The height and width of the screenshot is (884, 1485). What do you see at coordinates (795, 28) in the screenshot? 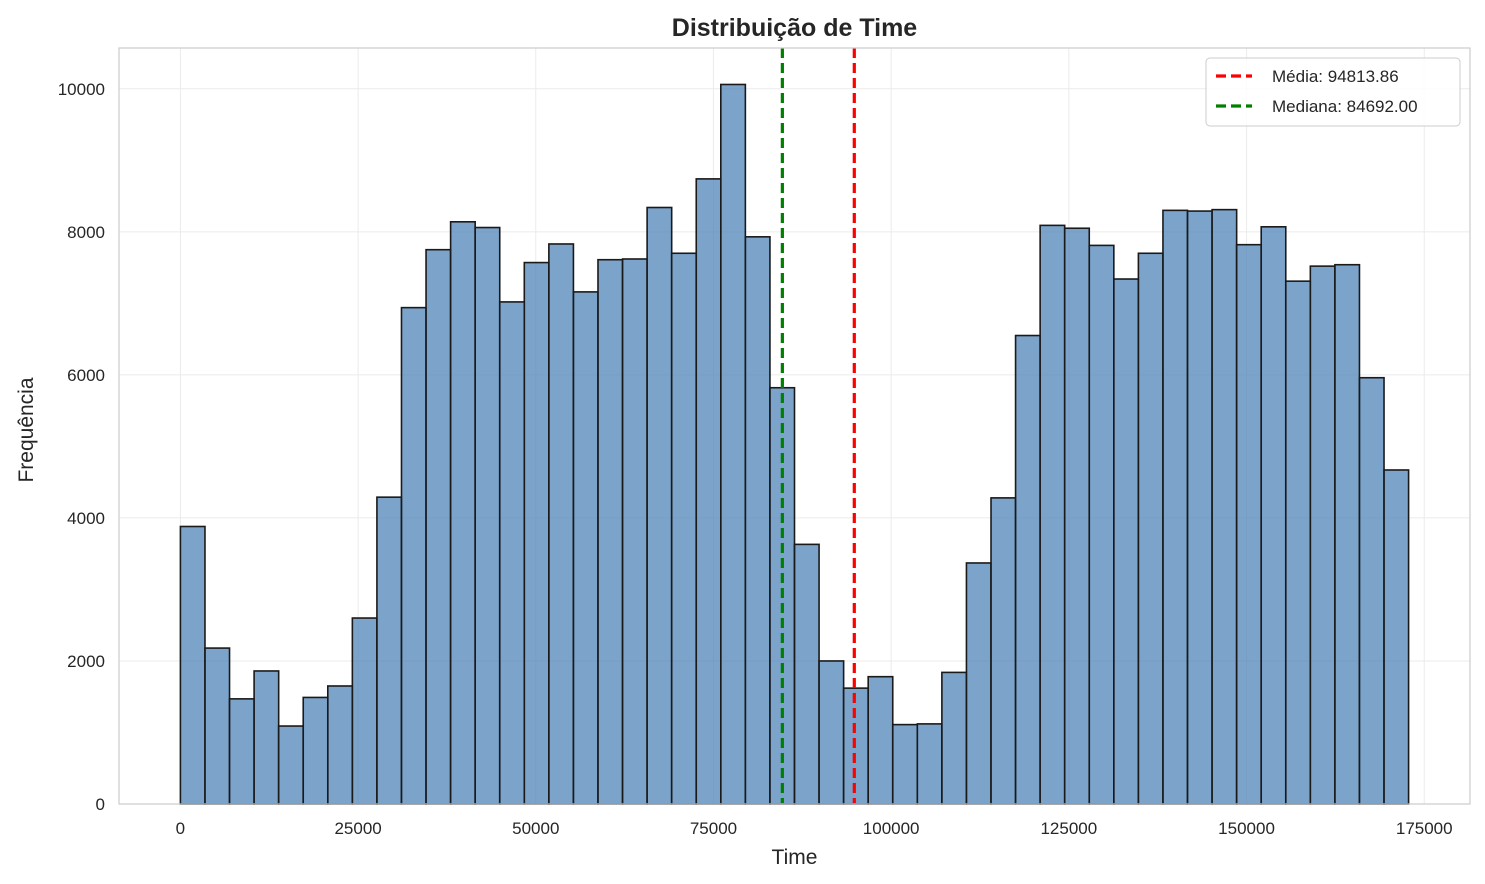
I see `chart-title: Distribuição de Time` at bounding box center [795, 28].